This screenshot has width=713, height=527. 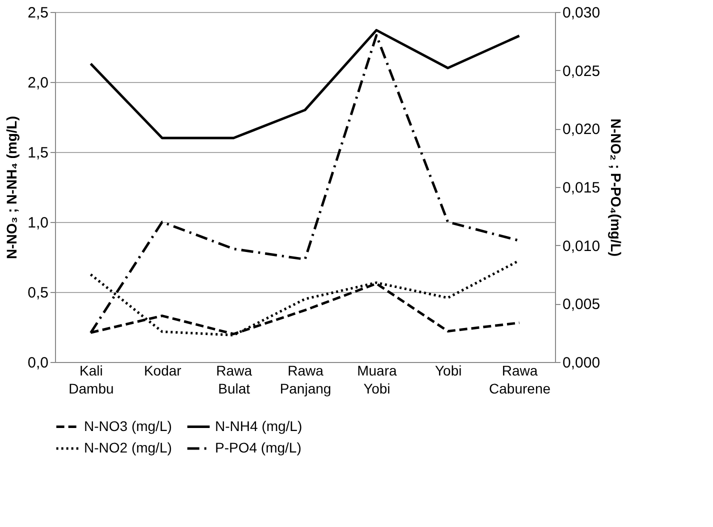 I want to click on y-tick-label: 1,5, so click(x=38, y=153).